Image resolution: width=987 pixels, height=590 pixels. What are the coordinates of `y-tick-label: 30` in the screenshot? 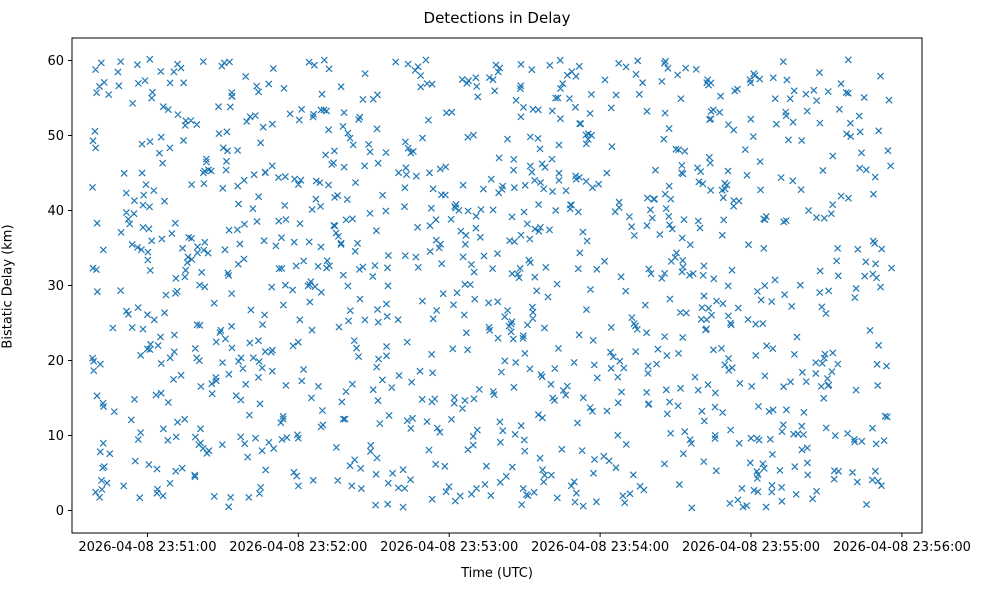 It's located at (55, 286).